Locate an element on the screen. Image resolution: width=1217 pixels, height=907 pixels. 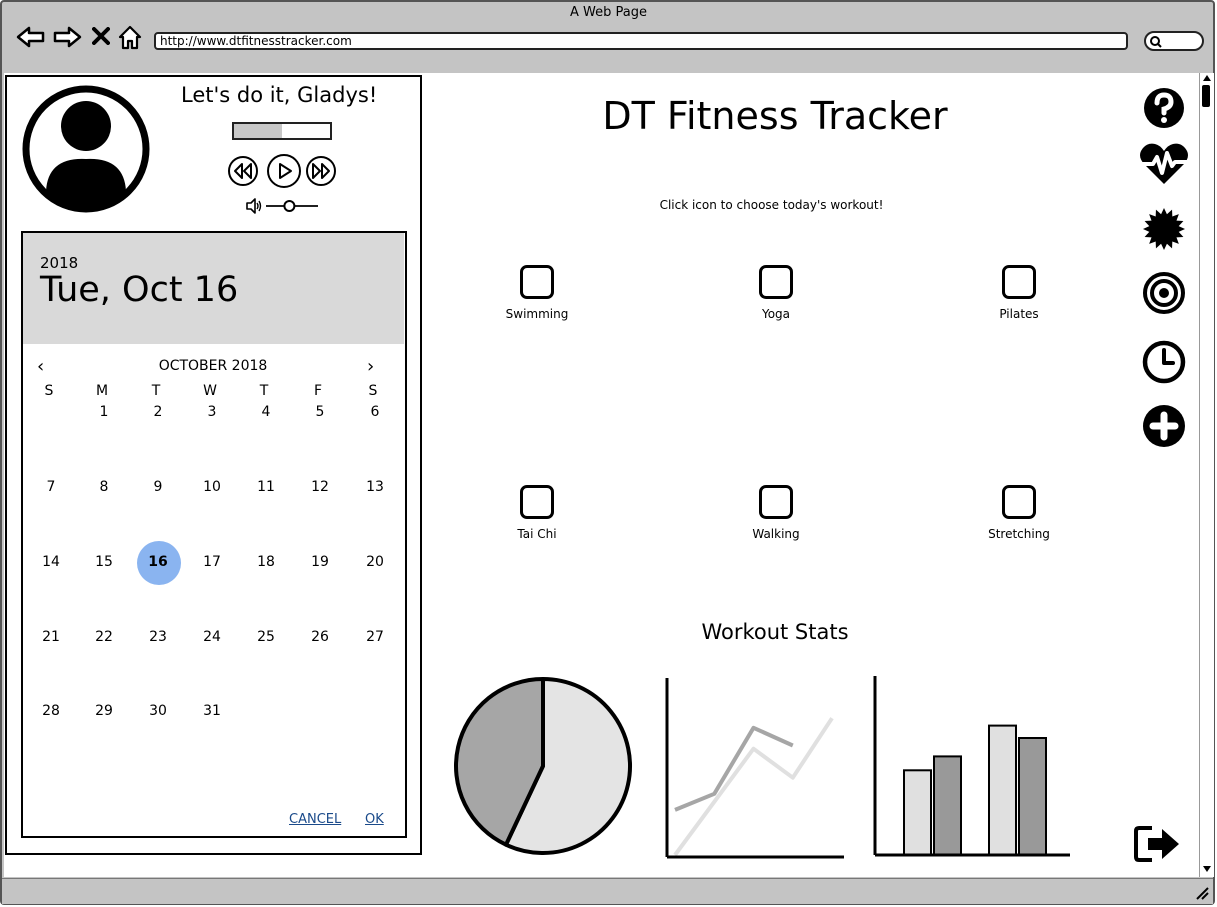
forward-icon is located at coordinates (67, 37).